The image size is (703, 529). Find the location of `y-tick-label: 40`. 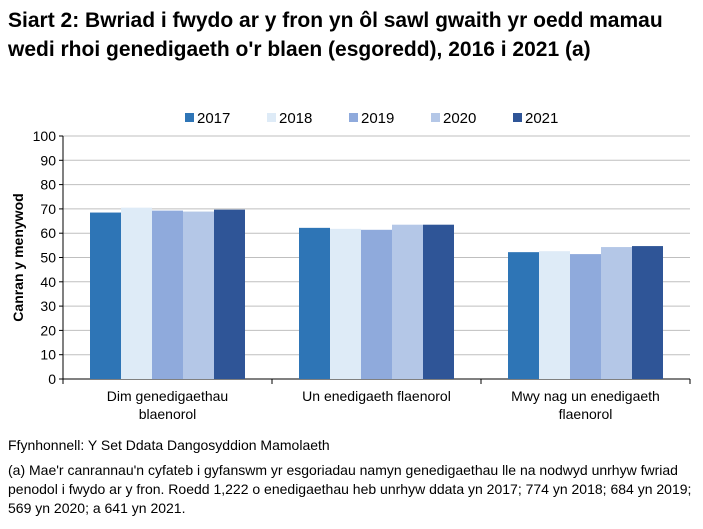

y-tick-label: 40 is located at coordinates (48, 282).